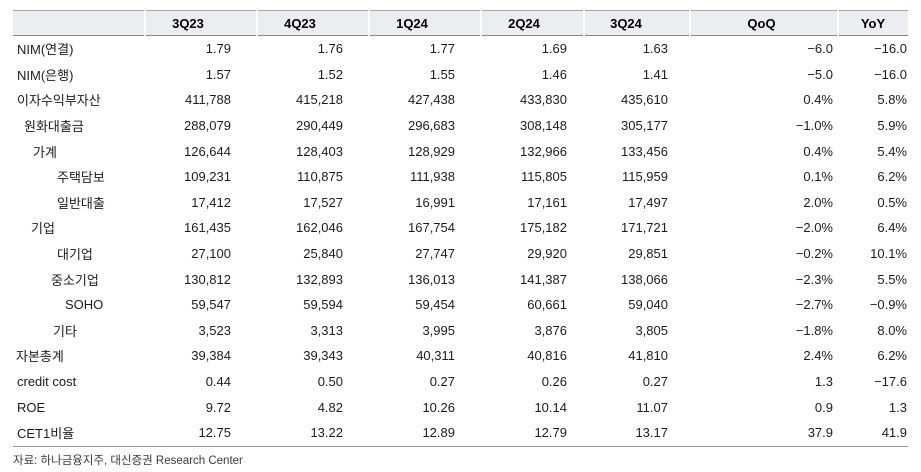 The height and width of the screenshot is (472, 921). Describe the element at coordinates (460, 49) in the screenshot. I see `table-row: NIM(연결) 1.79 1.76 1.77 1.69 1.63 −6.0 −16.0` at that location.